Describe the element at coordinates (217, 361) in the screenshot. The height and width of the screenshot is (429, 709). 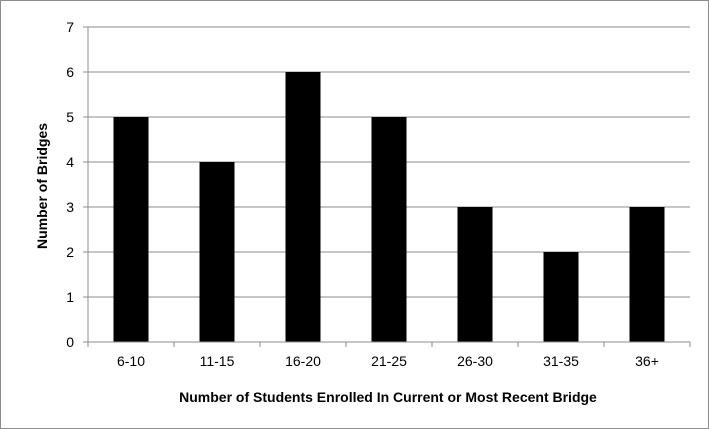
I see `x-tick-label: 11-15` at that location.